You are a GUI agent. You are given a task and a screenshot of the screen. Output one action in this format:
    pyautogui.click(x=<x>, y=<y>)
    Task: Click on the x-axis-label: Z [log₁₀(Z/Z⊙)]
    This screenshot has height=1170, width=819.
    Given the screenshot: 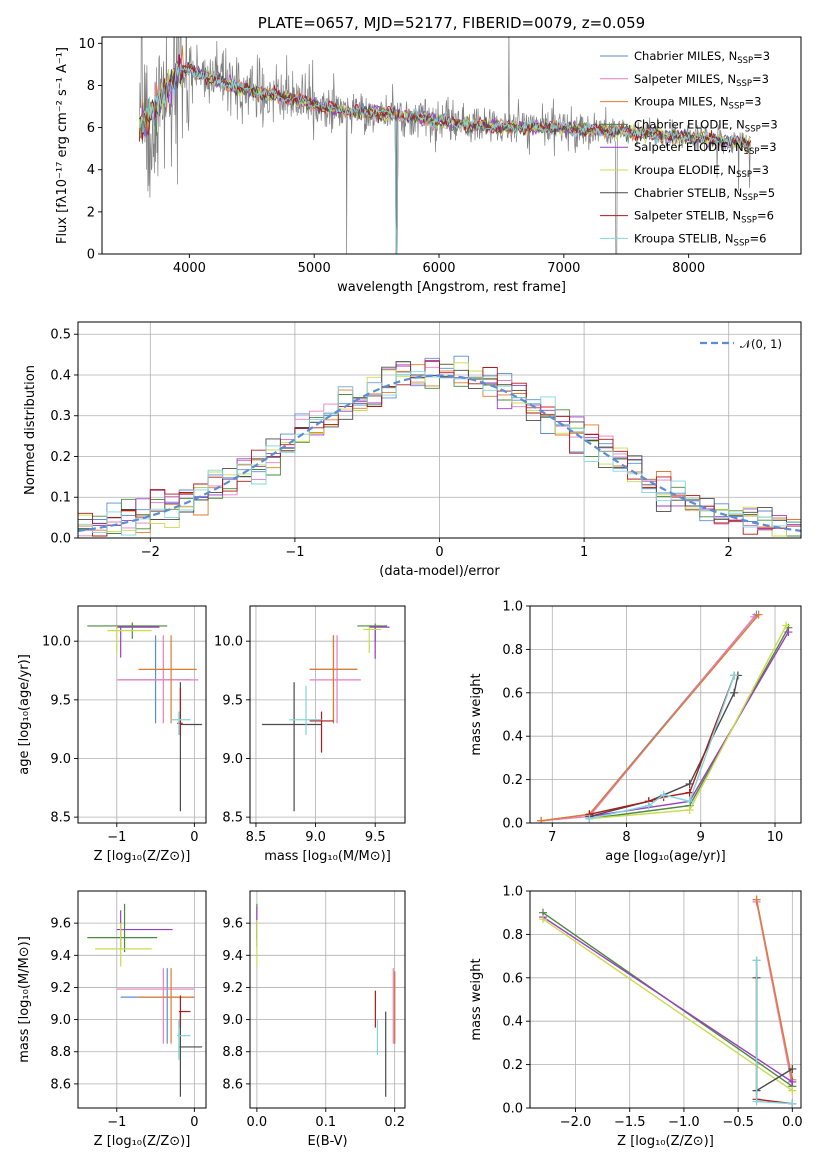 What is the action you would take?
    pyautogui.click(x=142, y=856)
    